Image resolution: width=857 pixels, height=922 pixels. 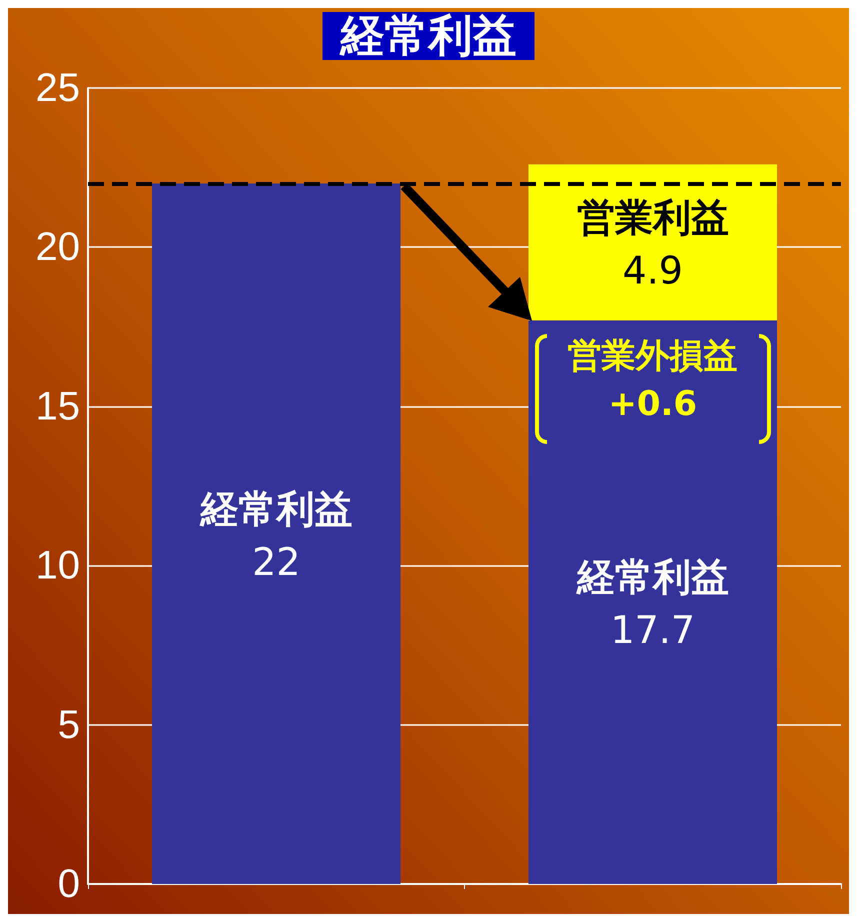 I want to click on y-tick-label: 25, so click(x=58, y=88).